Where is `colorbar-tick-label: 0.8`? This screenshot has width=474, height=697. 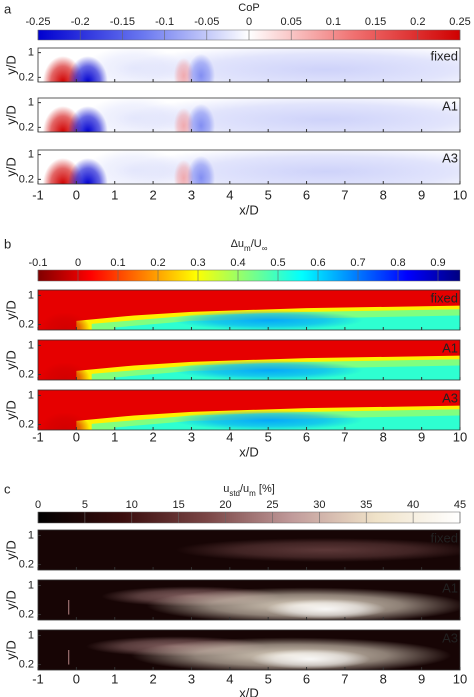 colorbar-tick-label: 0.8 is located at coordinates (397, 263).